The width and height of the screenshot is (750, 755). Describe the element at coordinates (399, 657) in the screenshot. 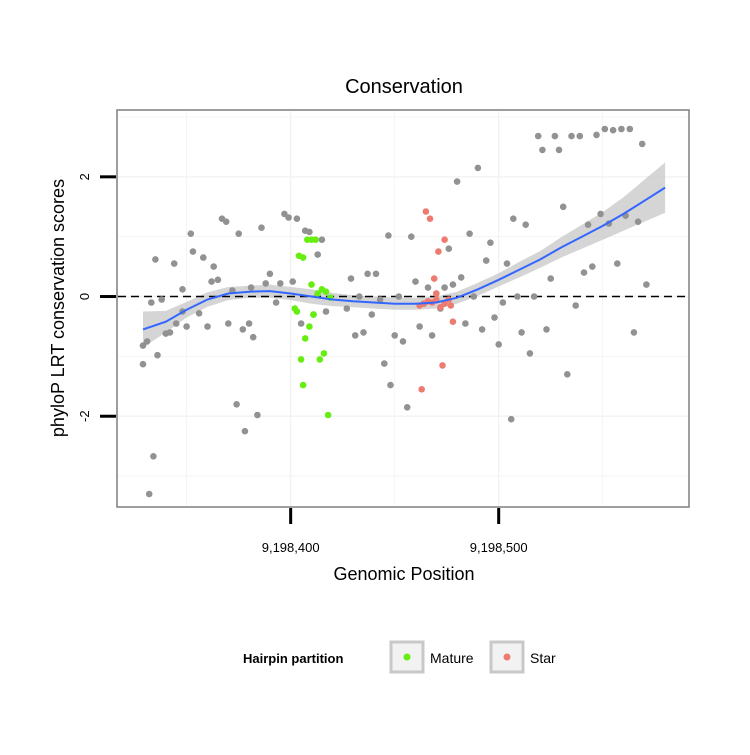

I see `legend: Hairpin partition Mature Star` at that location.